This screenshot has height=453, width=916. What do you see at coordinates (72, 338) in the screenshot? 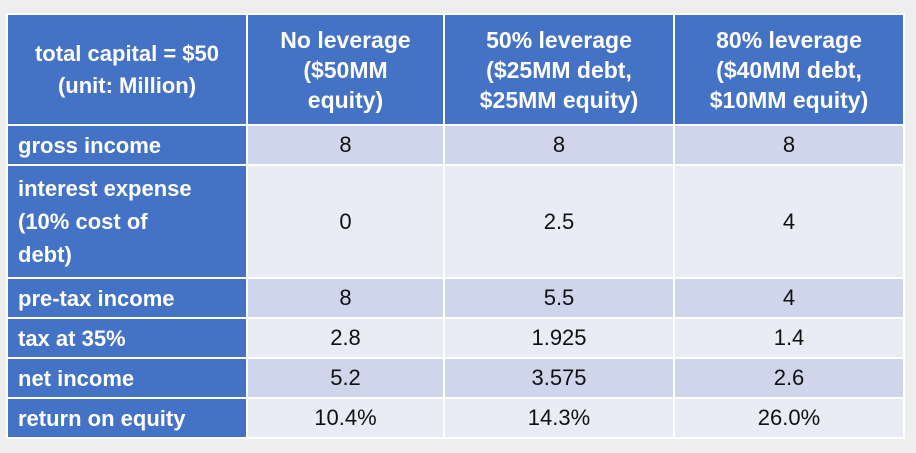
I see `row-label-line: tax at 35%` at bounding box center [72, 338].